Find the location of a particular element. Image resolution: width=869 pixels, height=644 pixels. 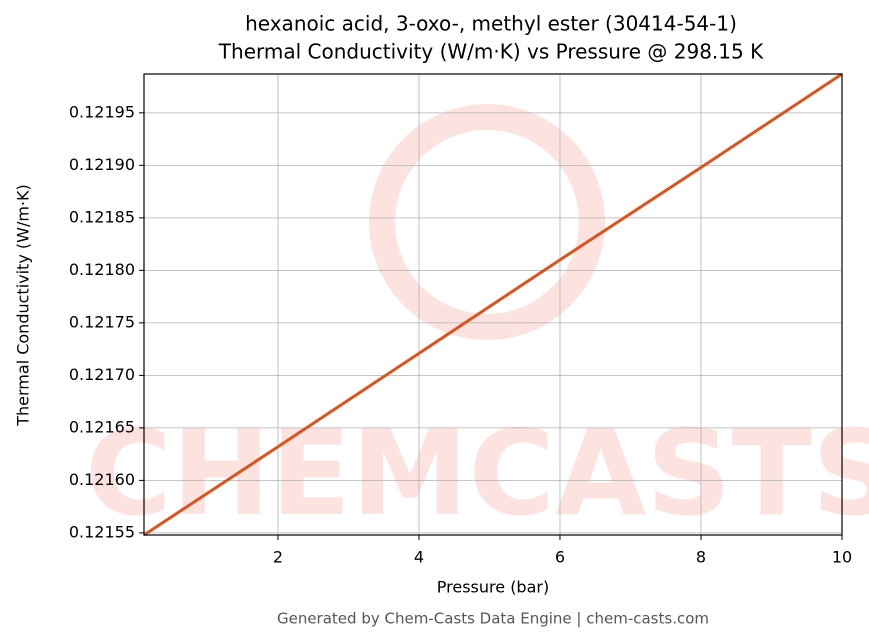

x-tick-label: 10 is located at coordinates (842, 557).